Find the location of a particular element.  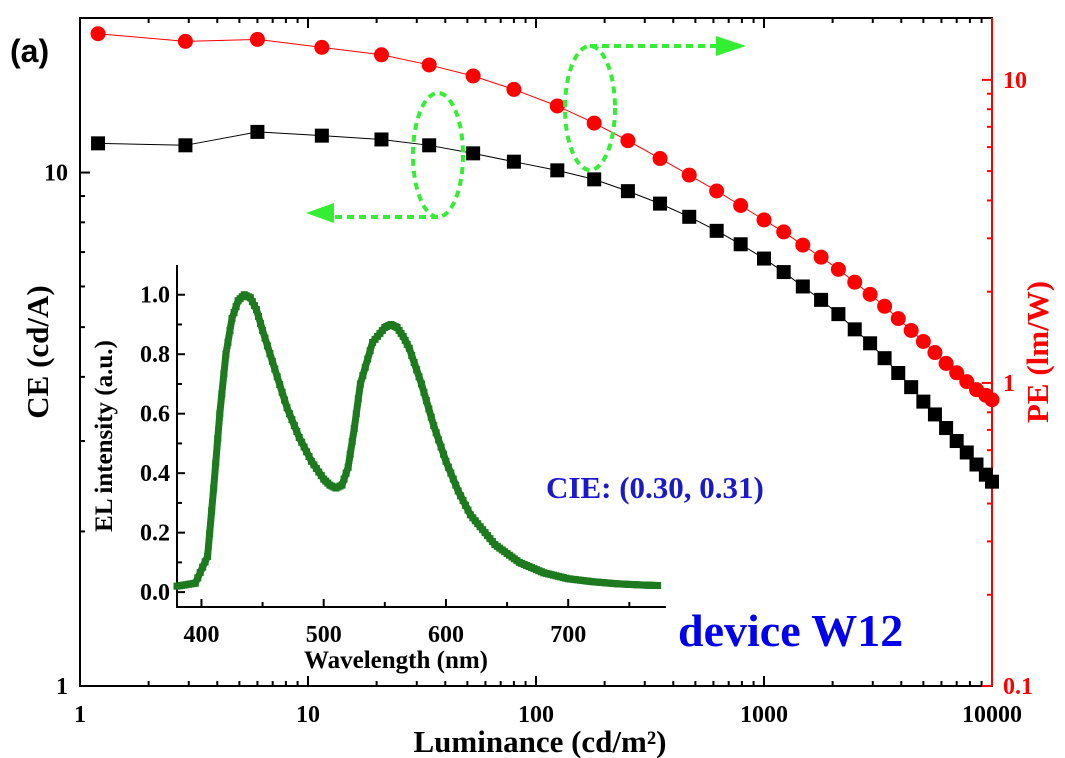

inset-y-tick-label: 1.0 is located at coordinates (155, 296).